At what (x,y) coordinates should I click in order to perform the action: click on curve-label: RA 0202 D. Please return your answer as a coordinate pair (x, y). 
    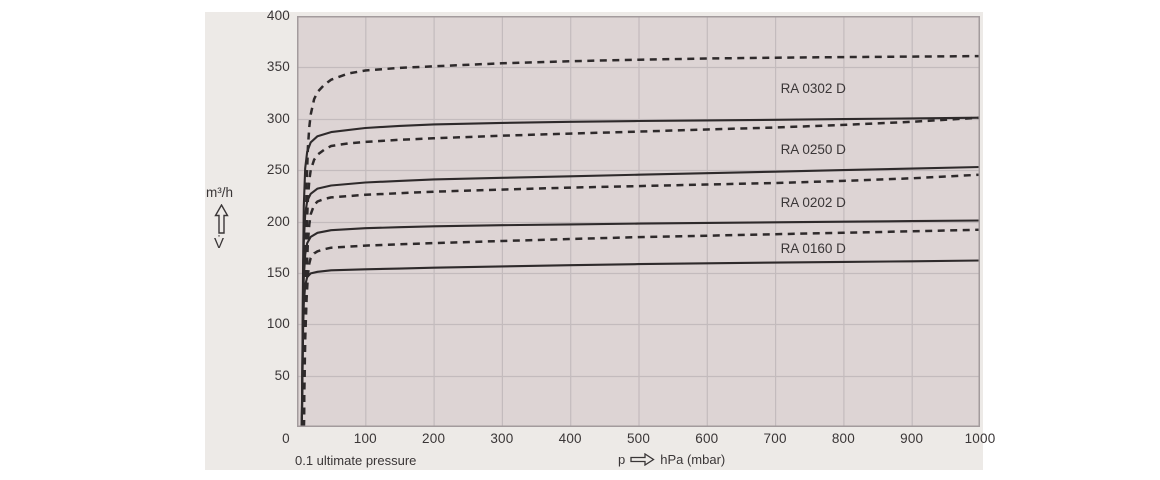
    Looking at the image, I should click on (814, 202).